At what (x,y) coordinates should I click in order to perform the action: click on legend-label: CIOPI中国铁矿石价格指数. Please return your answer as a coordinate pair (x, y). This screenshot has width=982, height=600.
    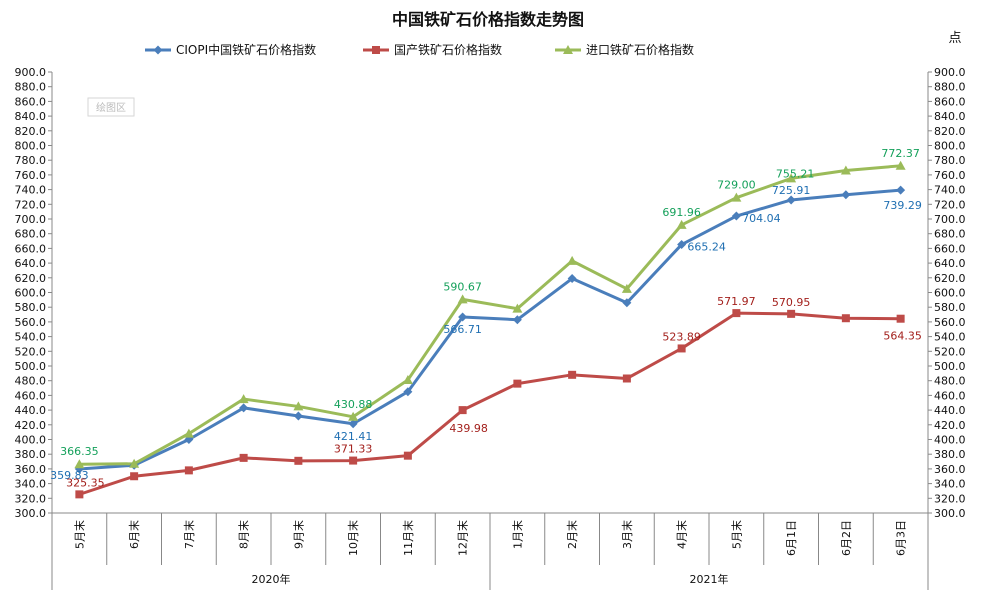
    Looking at the image, I should click on (246, 49).